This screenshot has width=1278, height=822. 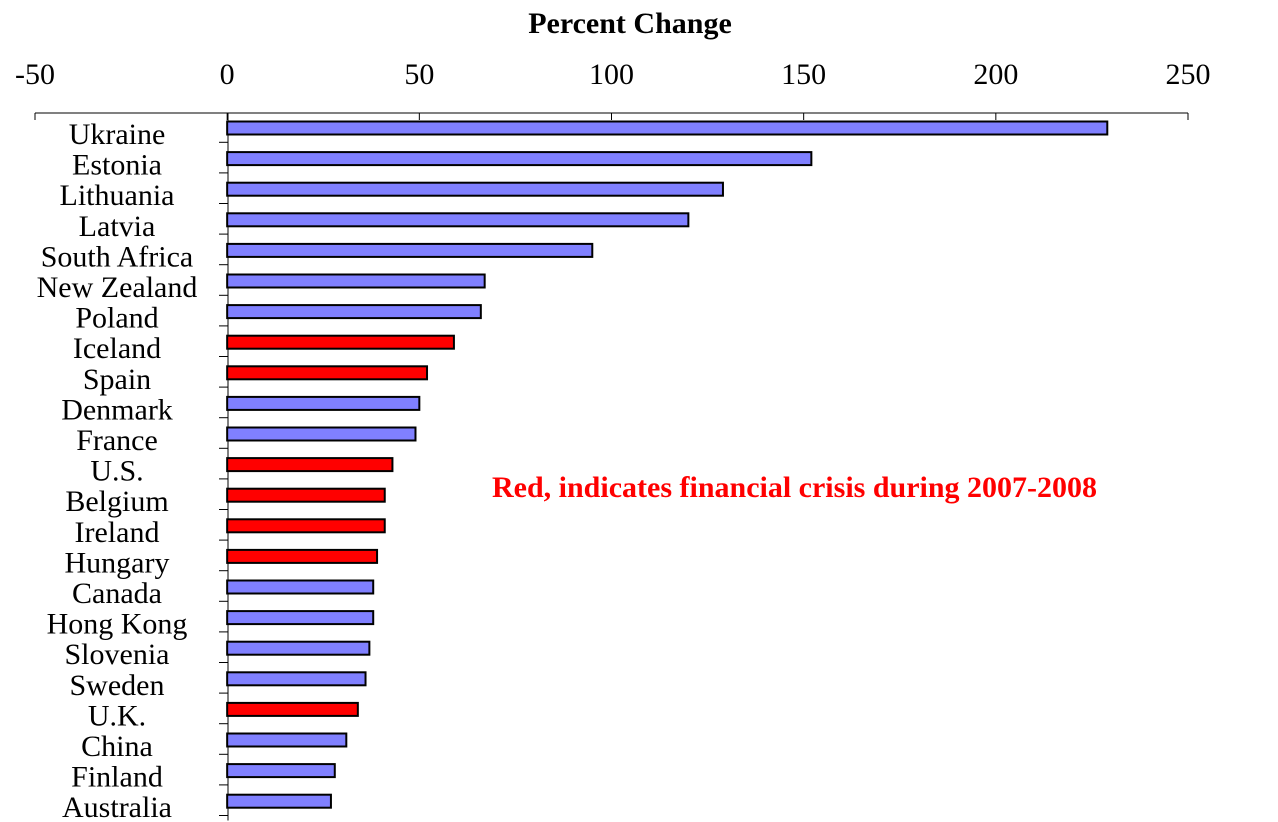 I want to click on category-label: U.S., so click(x=116, y=471).